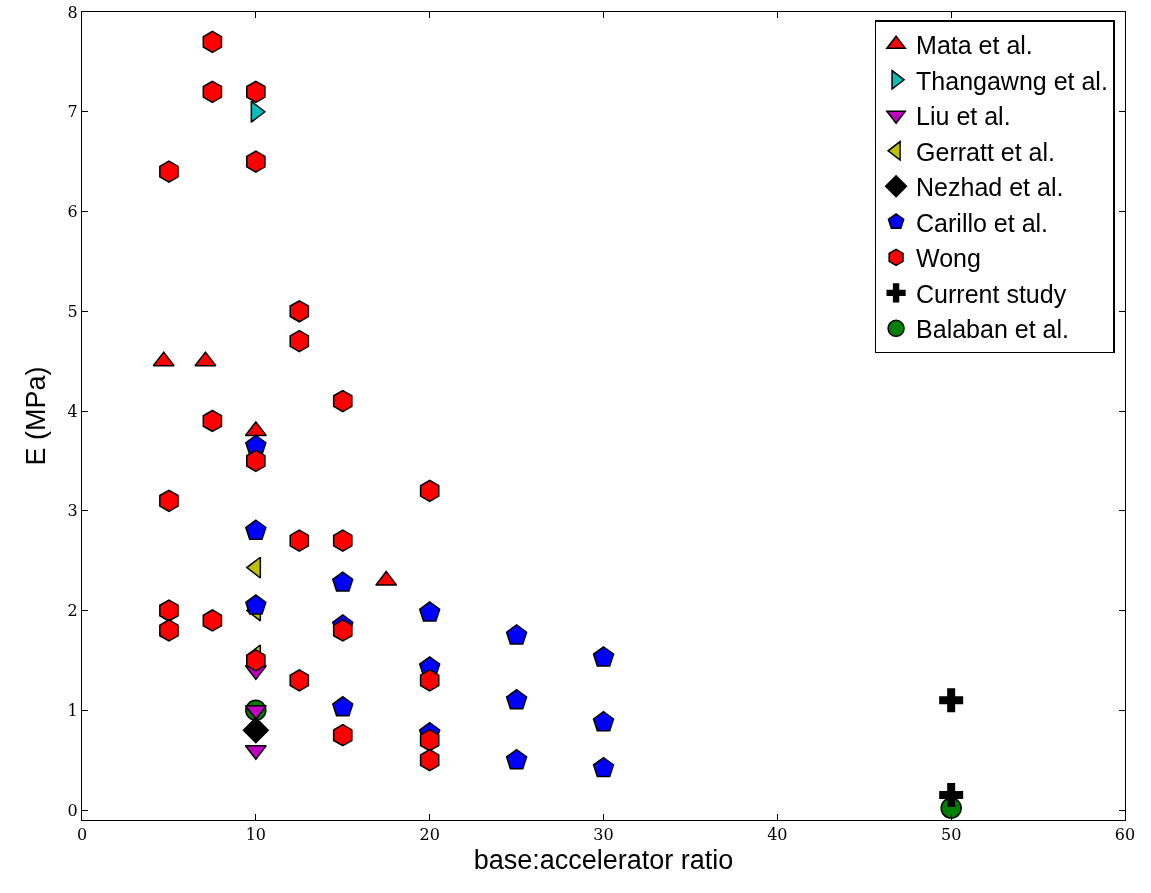  Describe the element at coordinates (72, 12) in the screenshot. I see `y-tick-label: 8` at that location.